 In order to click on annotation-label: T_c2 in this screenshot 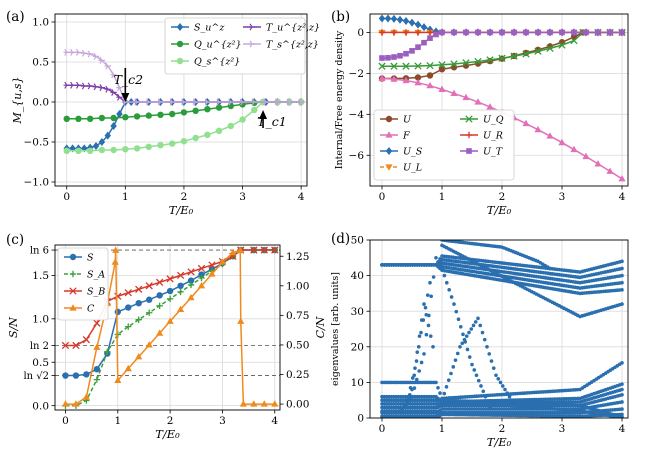, I will do `click(129, 79)`.